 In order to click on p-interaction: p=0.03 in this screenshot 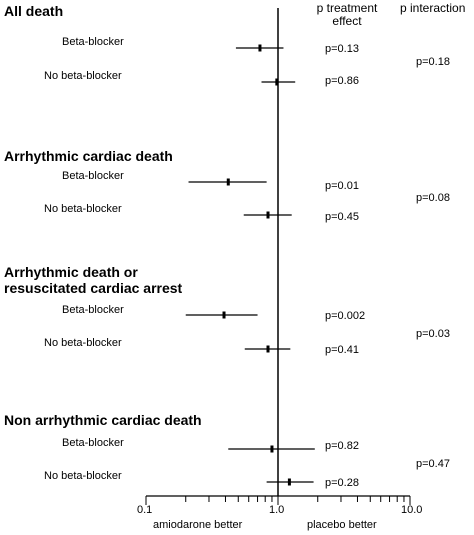, I will do `click(433, 334)`.